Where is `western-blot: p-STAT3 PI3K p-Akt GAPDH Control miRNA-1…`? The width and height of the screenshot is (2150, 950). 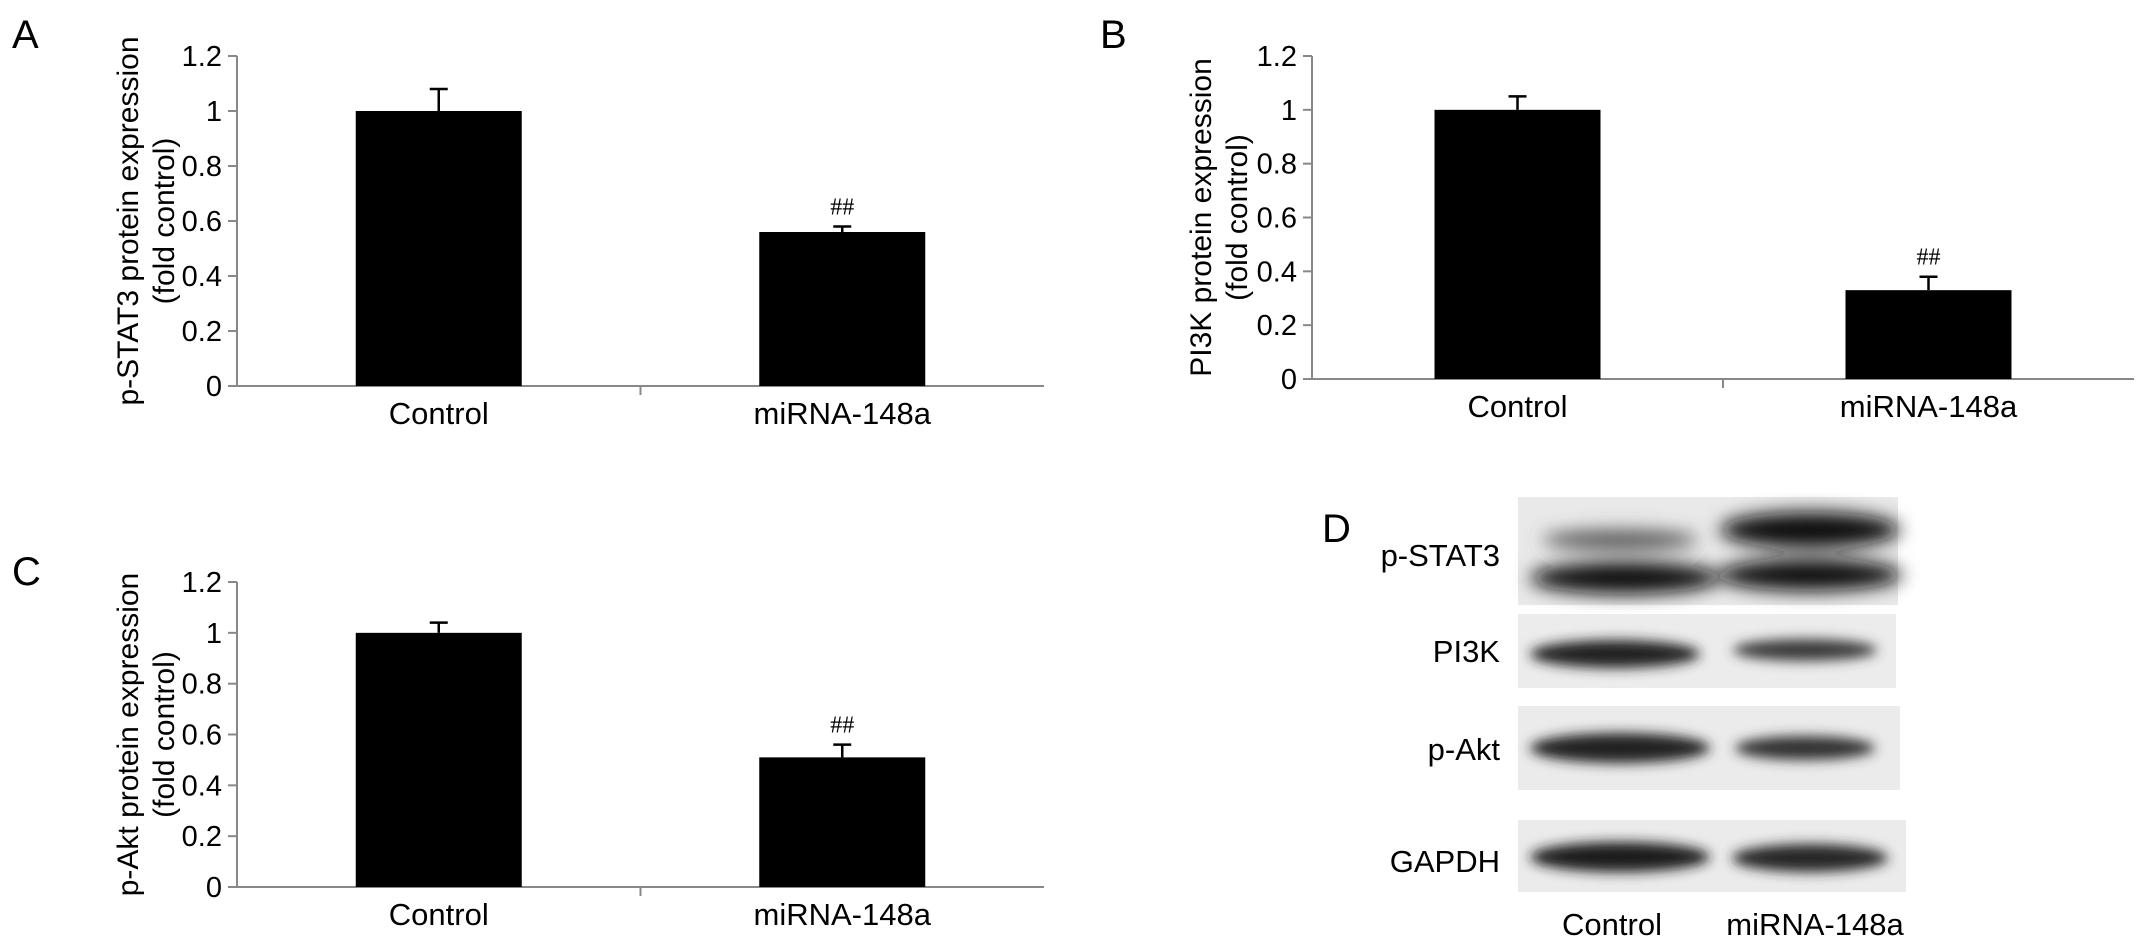
western-blot: p-STAT3 PI3K p-Akt GAPDH Control miRNA-1… is located at coordinates (1643, 719).